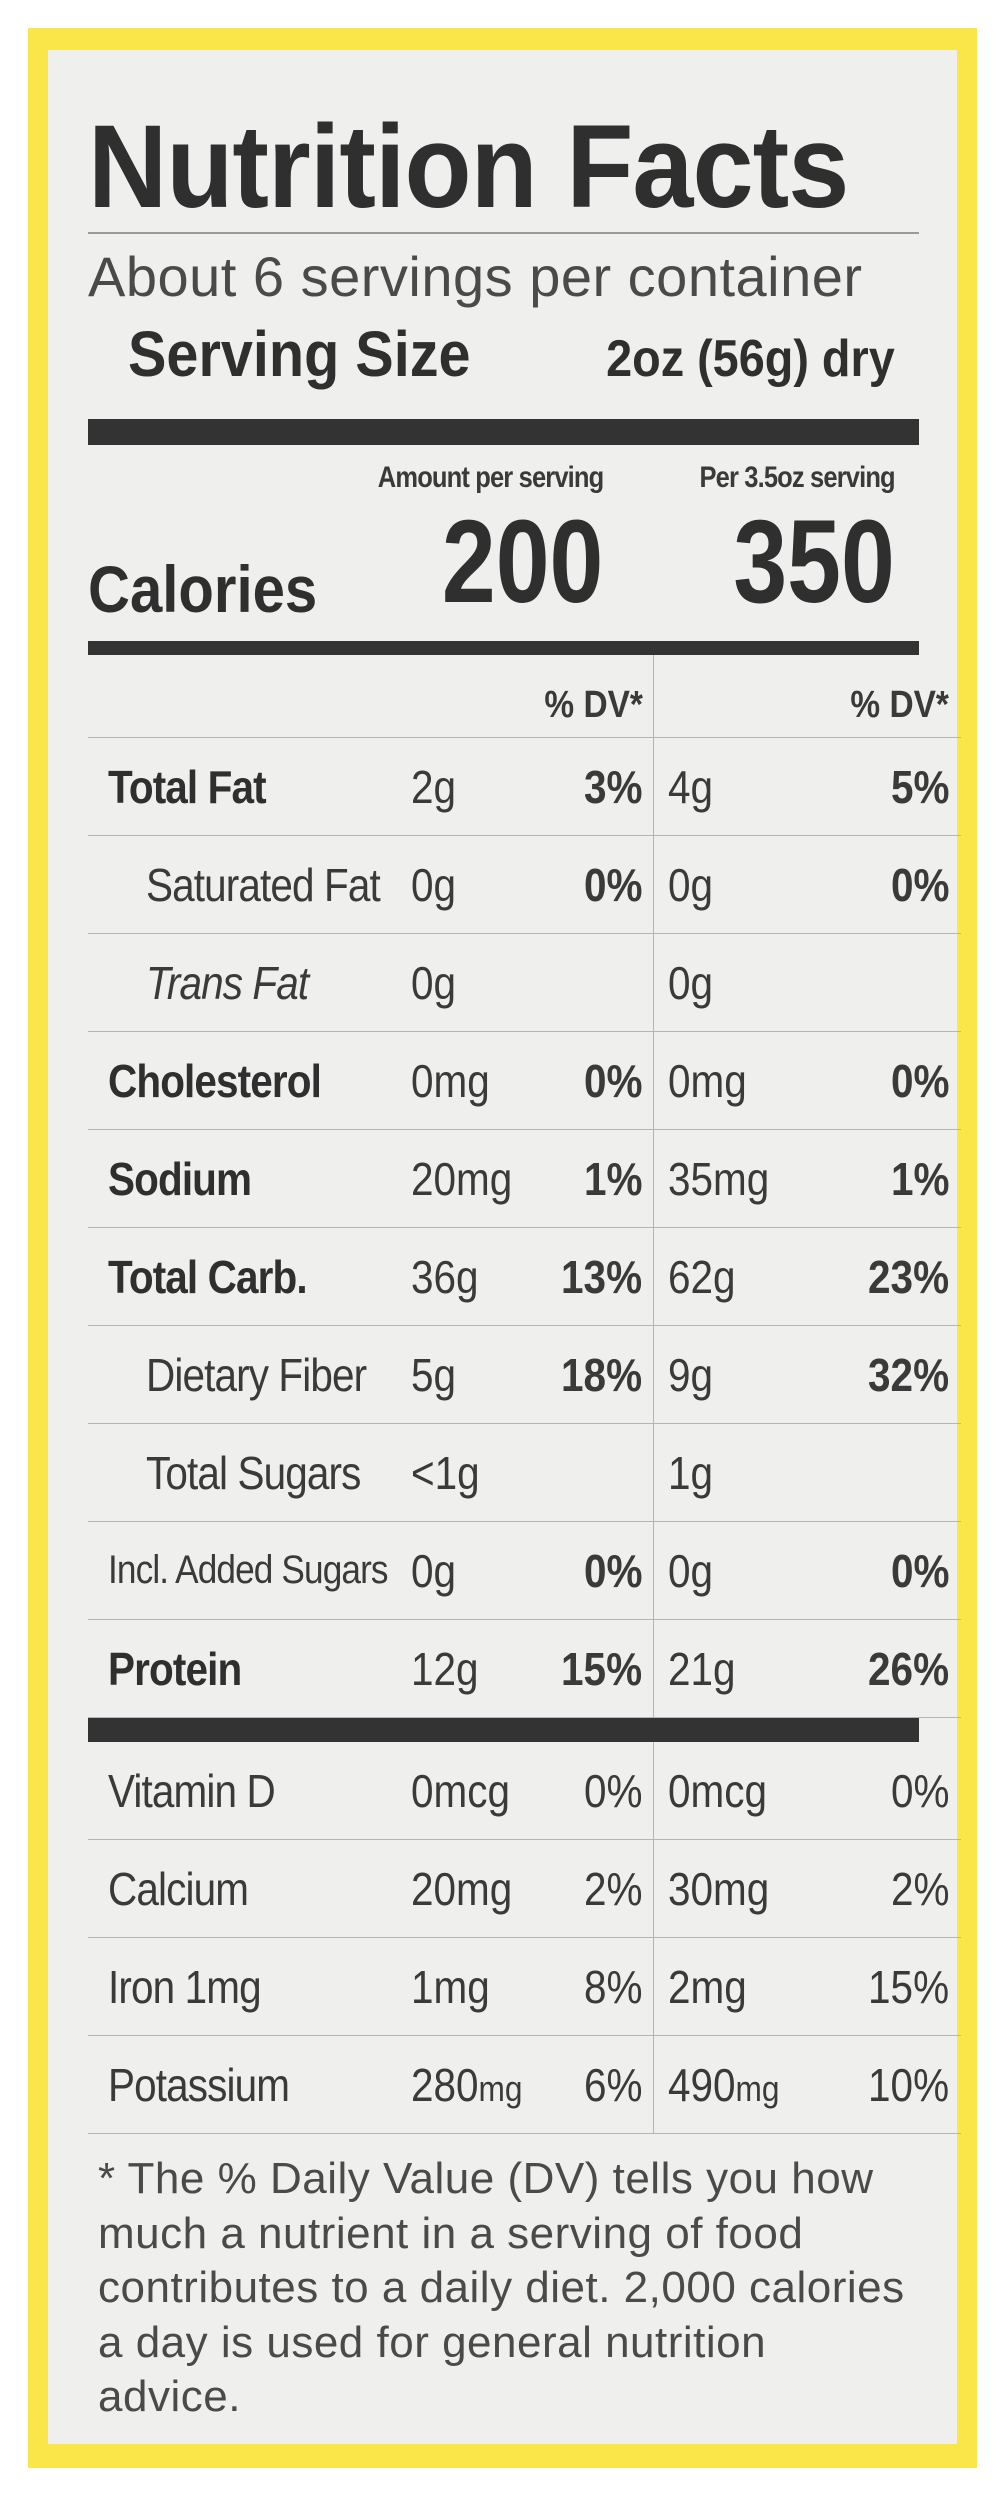  Describe the element at coordinates (797, 477) in the screenshot. I see `col2-header: Per 3.5oz serving` at that location.